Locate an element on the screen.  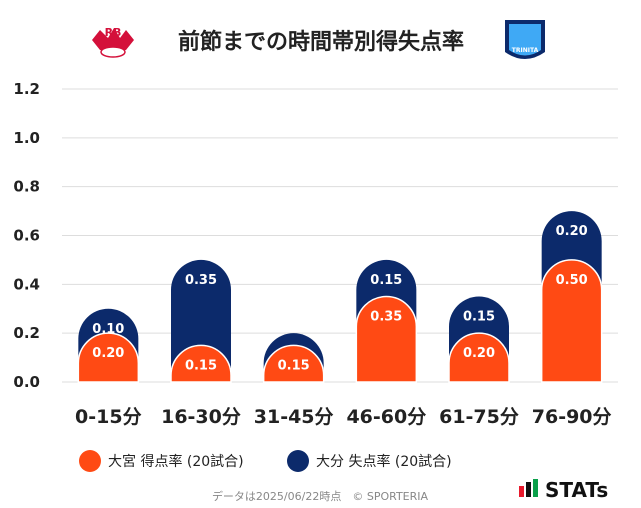
data-label-away-1: 0.10 is located at coordinates (108, 329).